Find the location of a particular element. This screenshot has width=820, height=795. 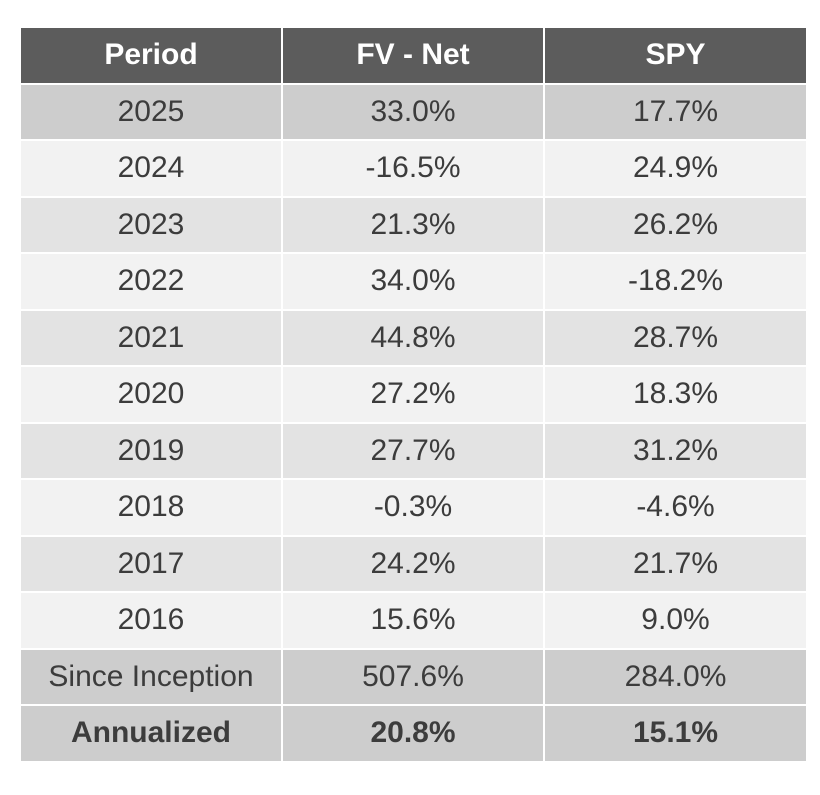

cell-fv-net: 27.7% is located at coordinates (414, 451).